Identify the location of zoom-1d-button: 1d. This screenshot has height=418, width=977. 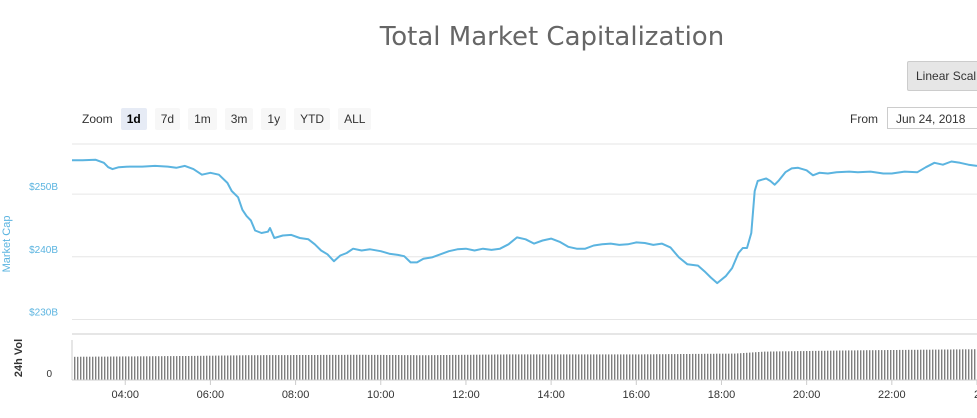
(133, 119).